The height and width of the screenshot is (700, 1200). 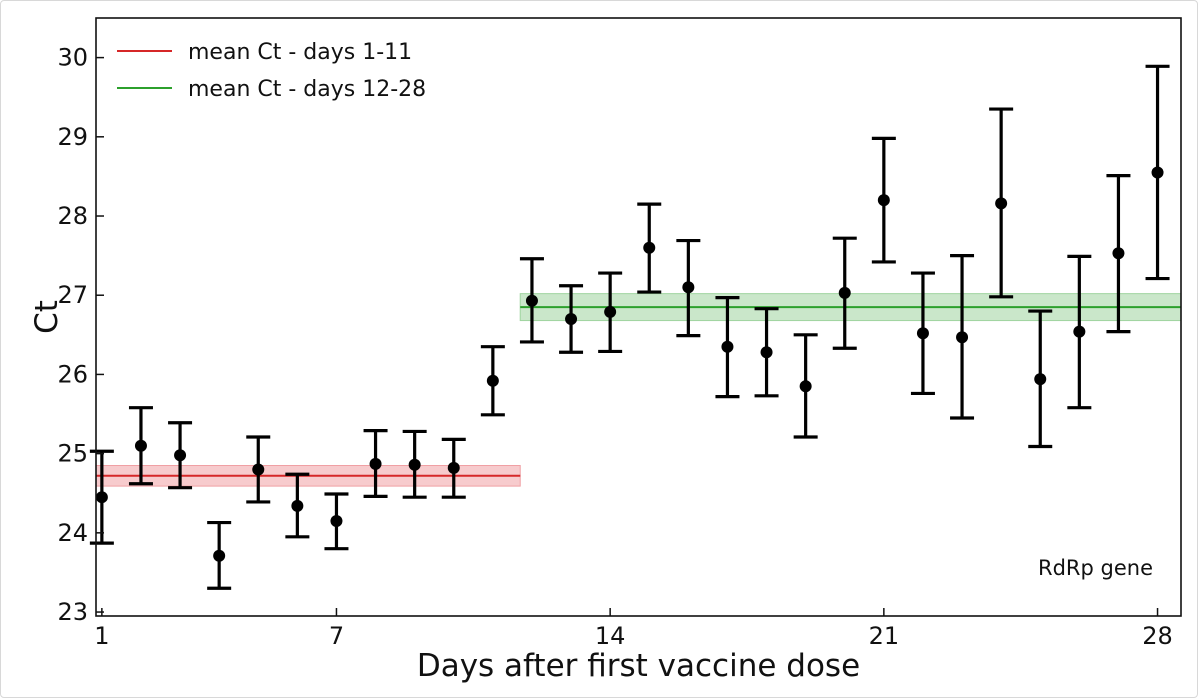 I want to click on y-tick-label: 28, so click(x=72, y=216).